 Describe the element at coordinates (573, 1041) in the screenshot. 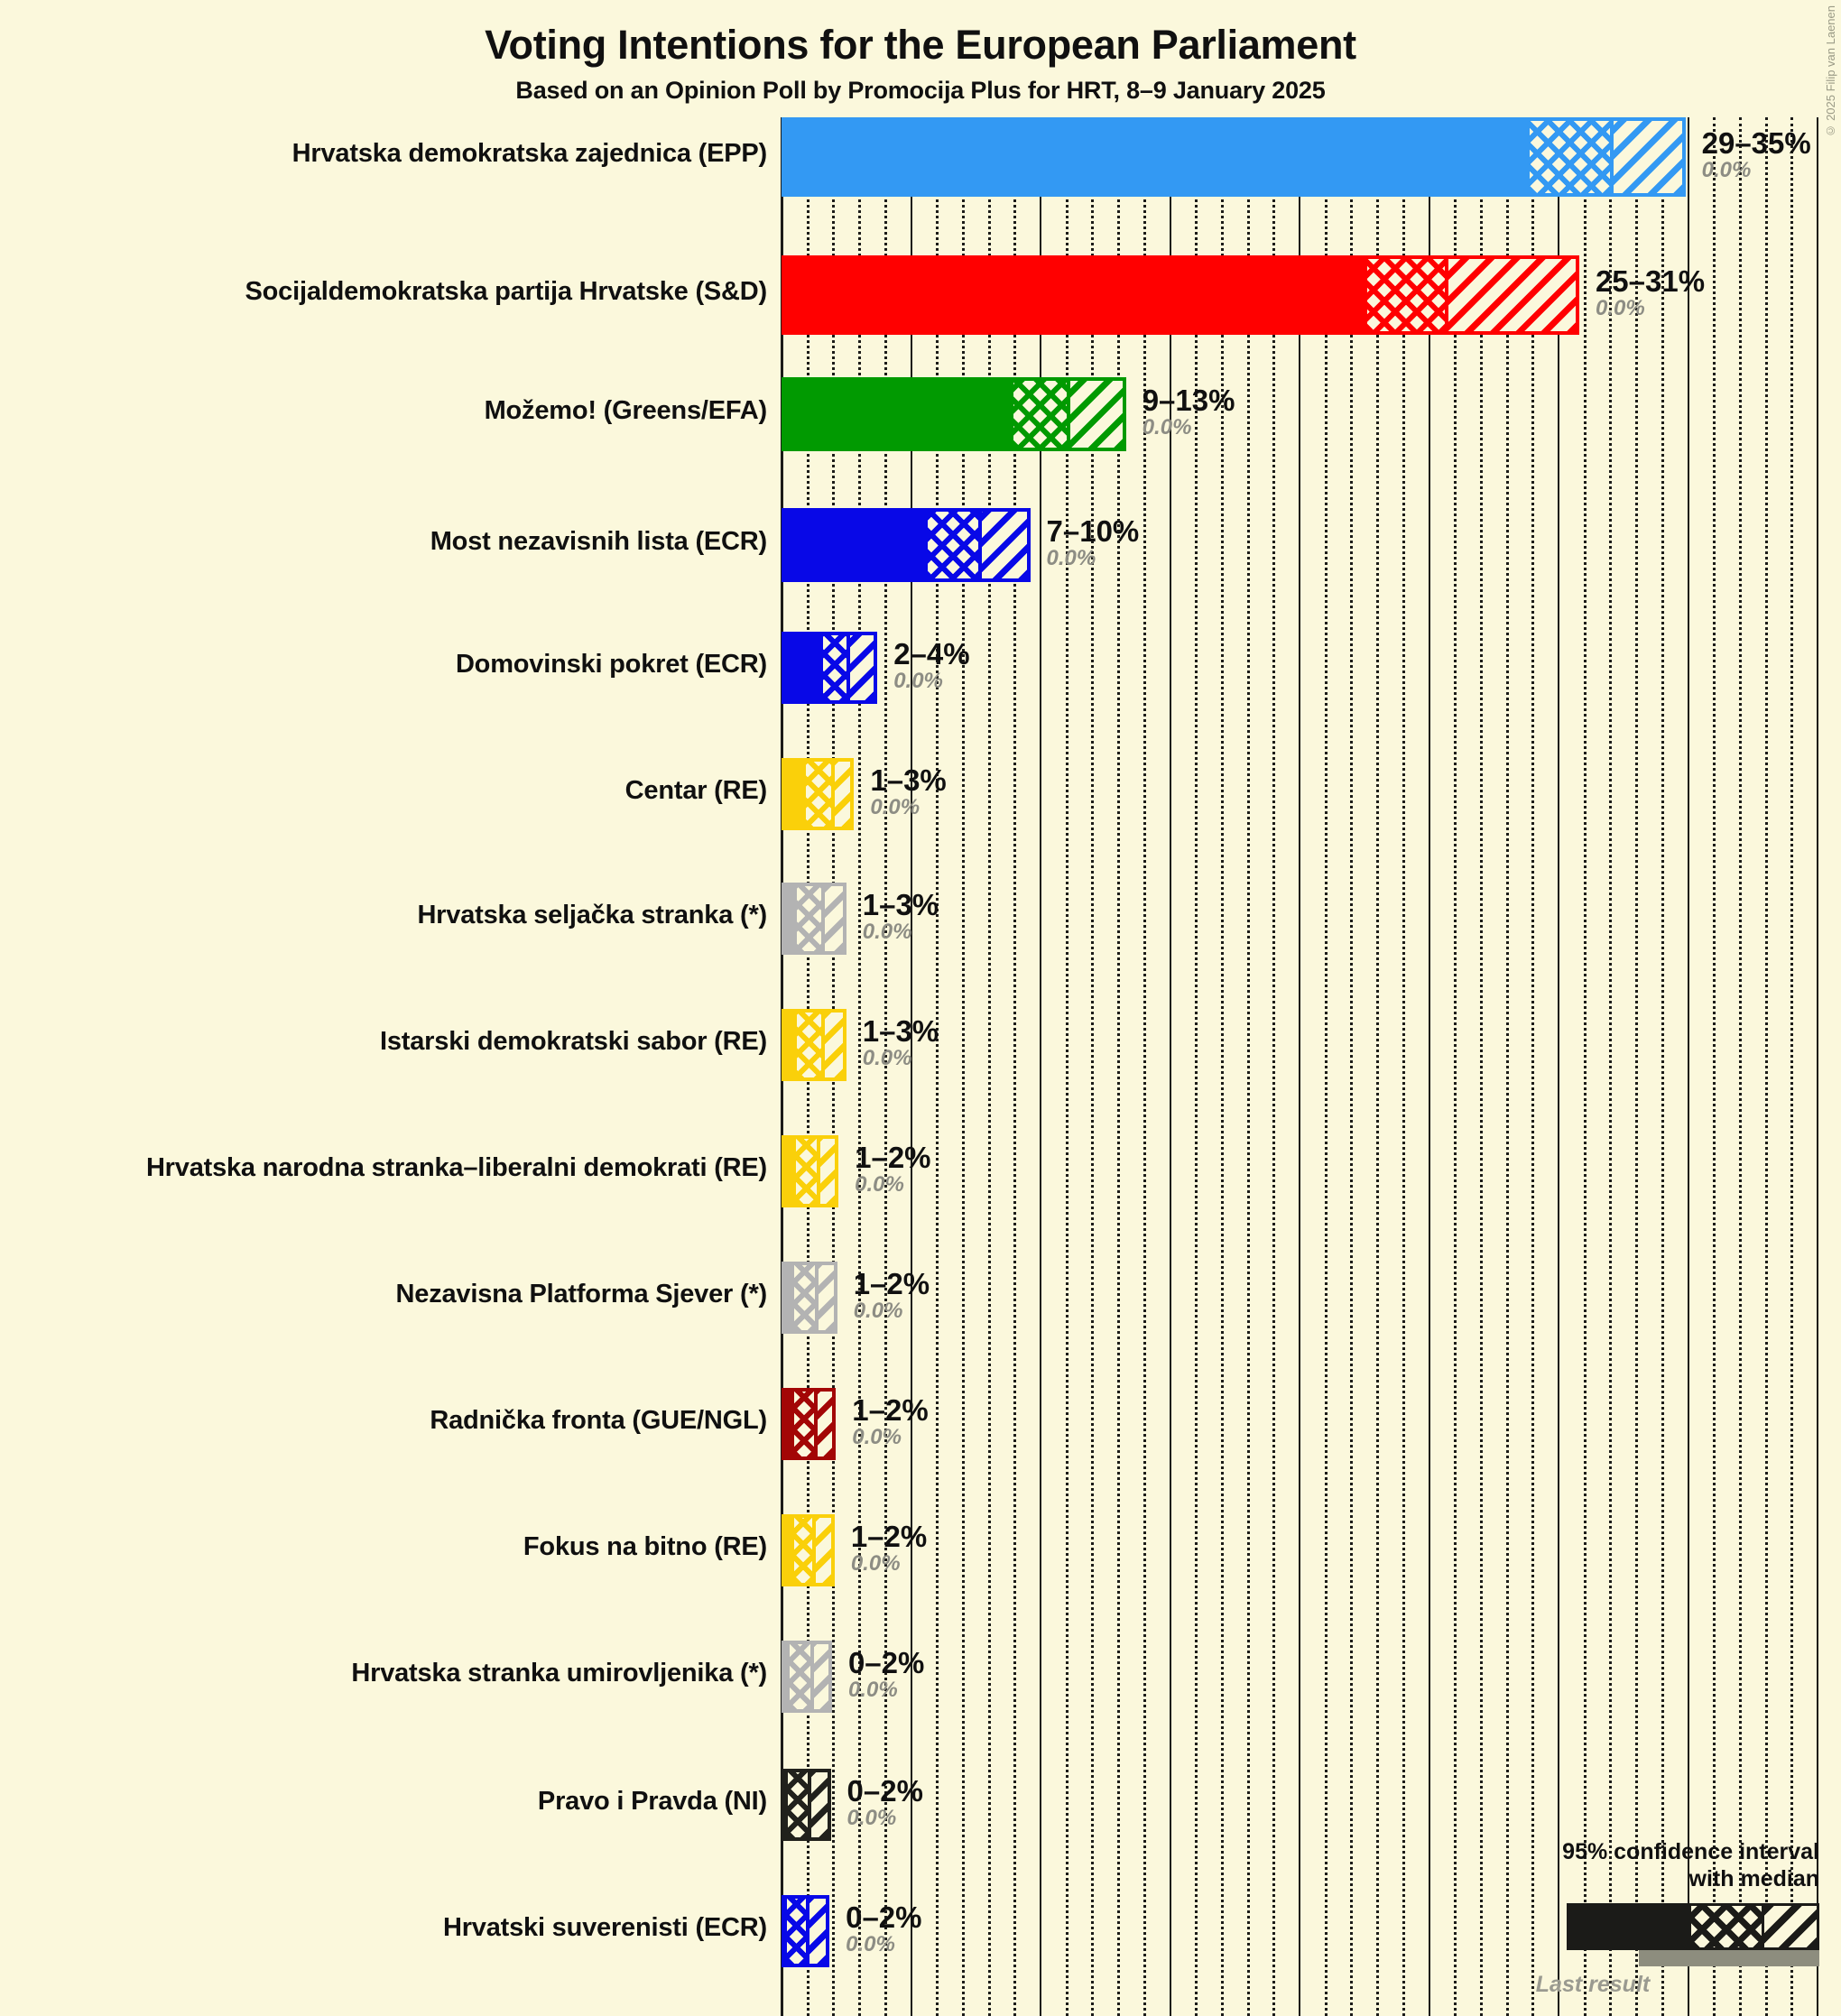

I see `party-label: Istarski demokratski sabor (RE)` at that location.